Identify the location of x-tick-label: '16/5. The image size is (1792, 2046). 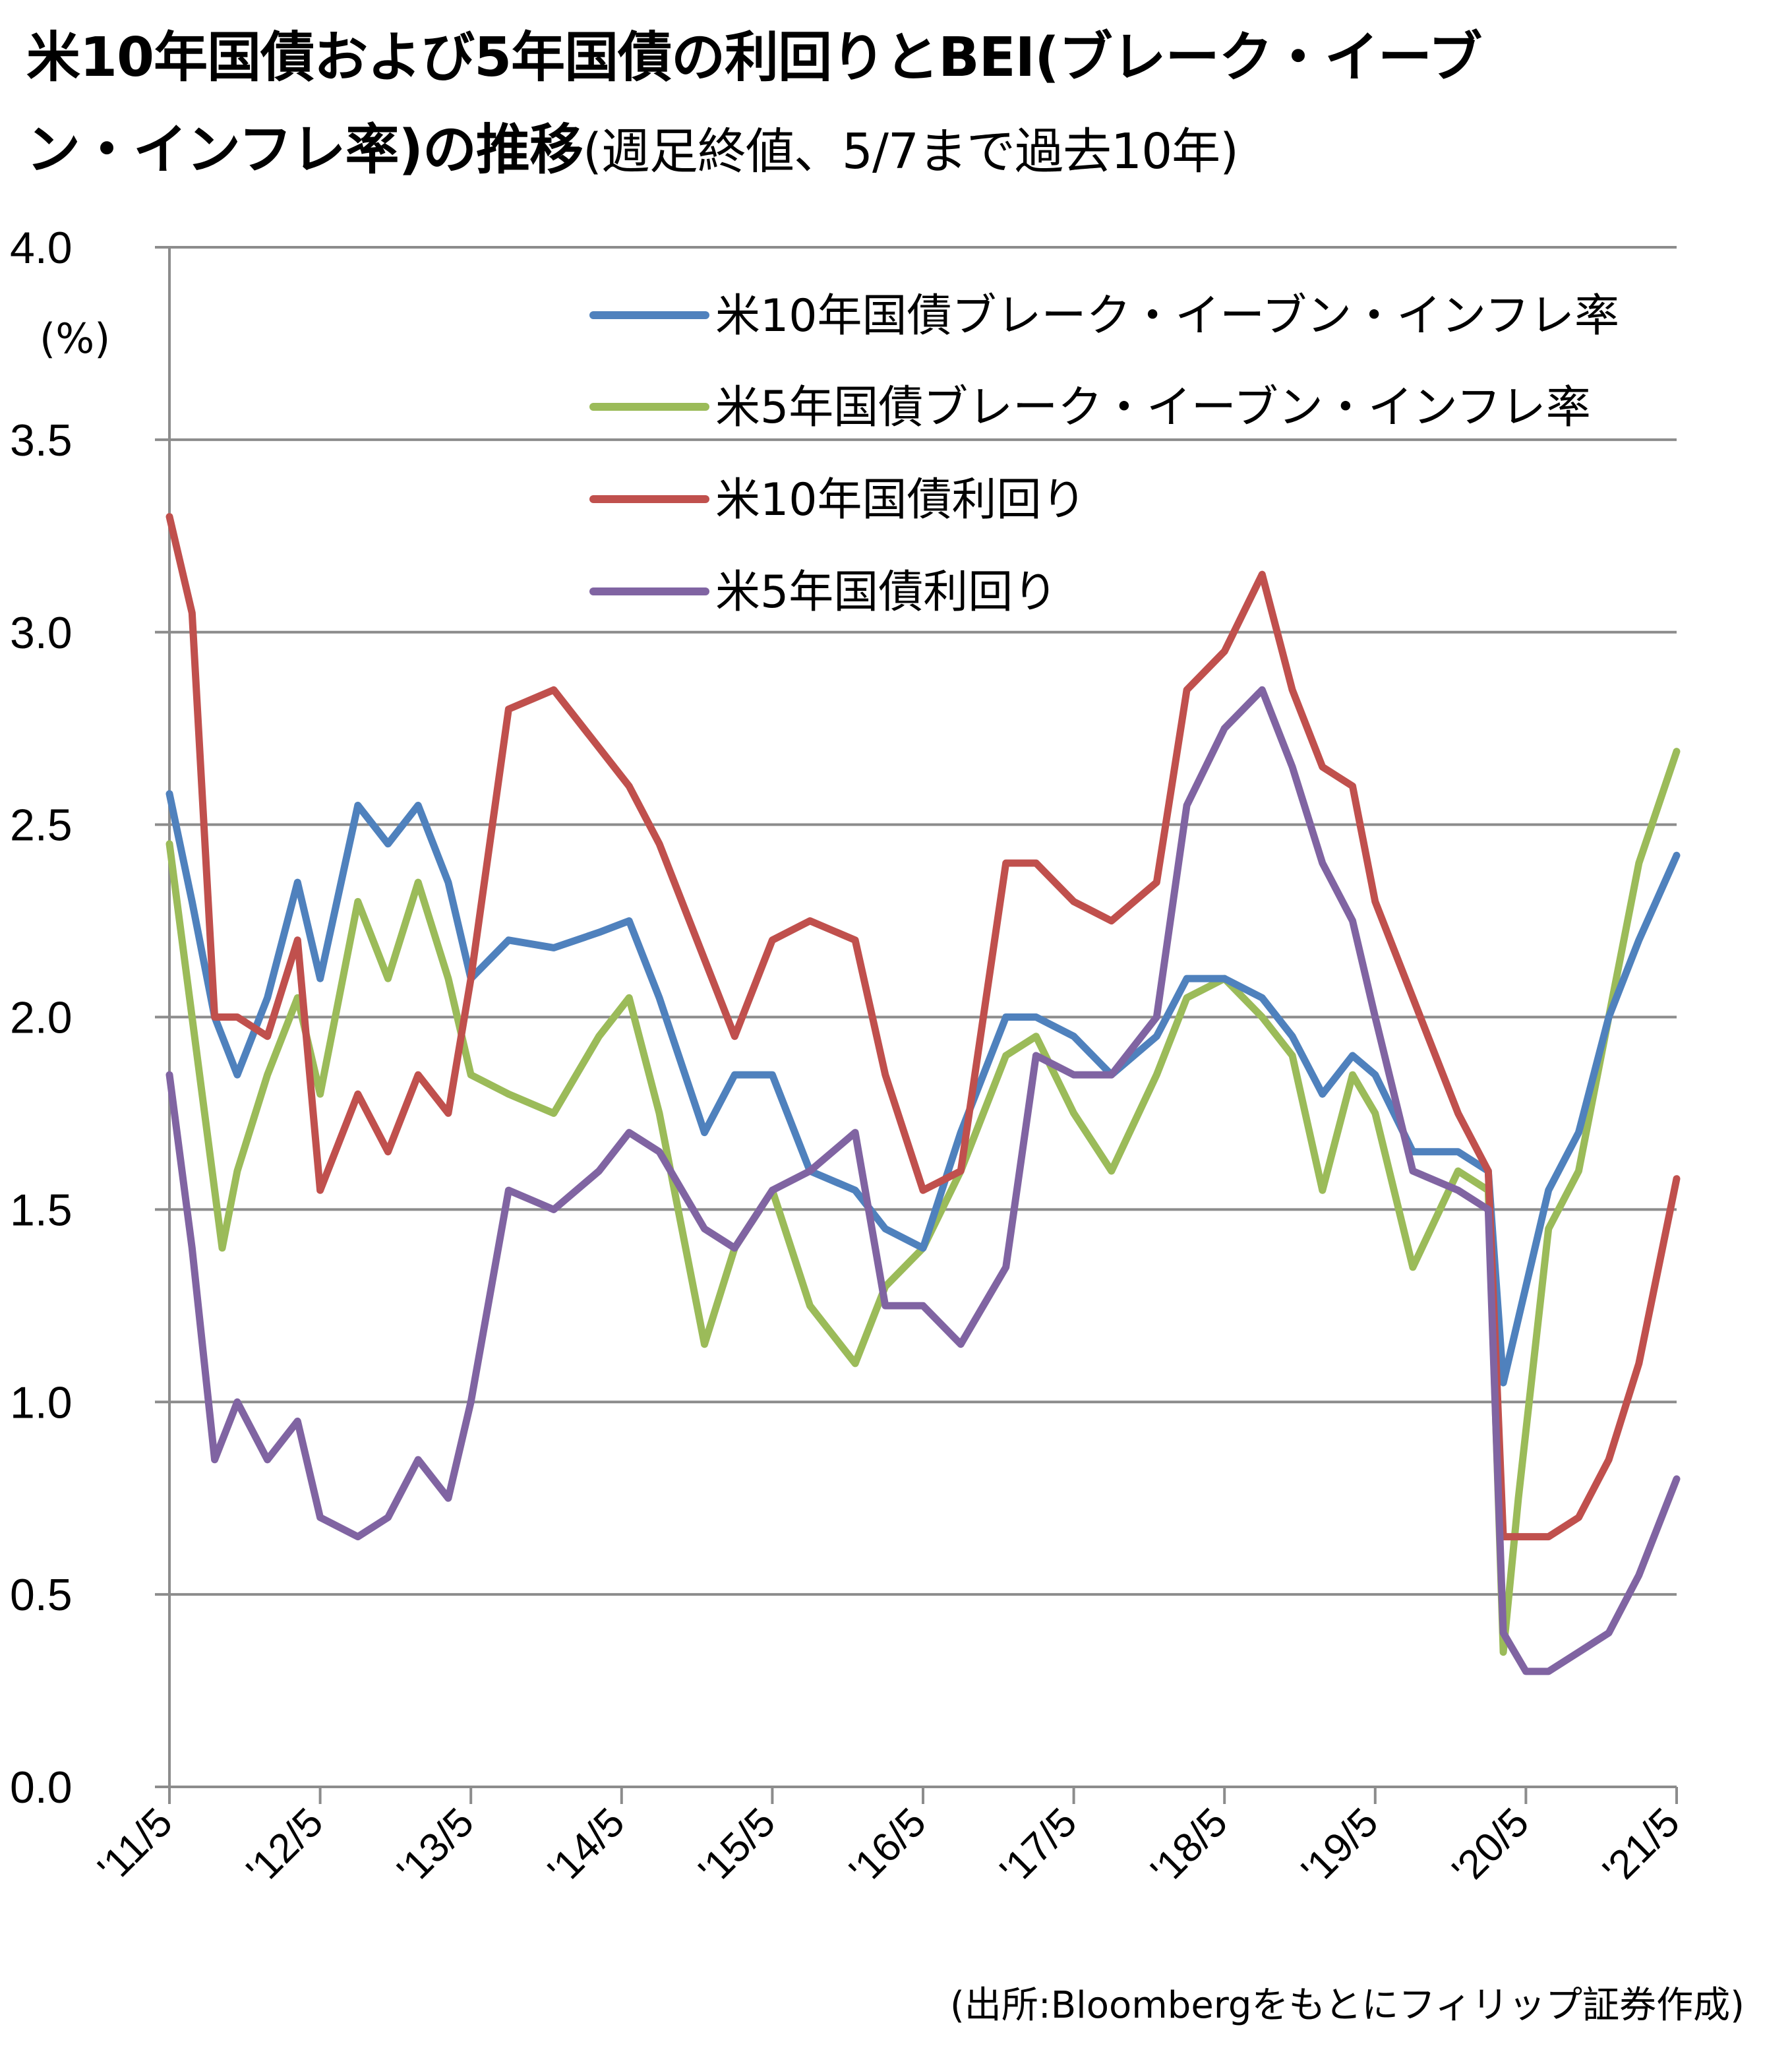
(887, 1846).